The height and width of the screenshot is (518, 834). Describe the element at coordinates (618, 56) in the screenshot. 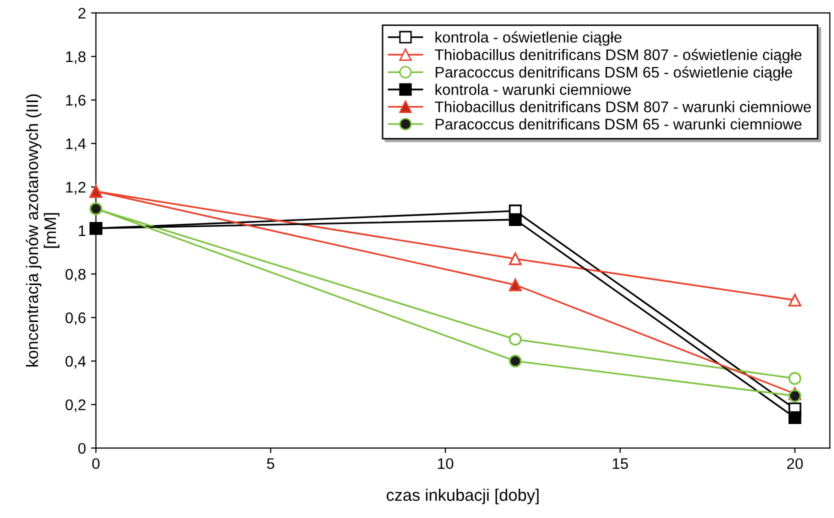

I see `legend-label: Thiobacillus denitrificans DSM 807 - oświetlenie ciągłe` at that location.